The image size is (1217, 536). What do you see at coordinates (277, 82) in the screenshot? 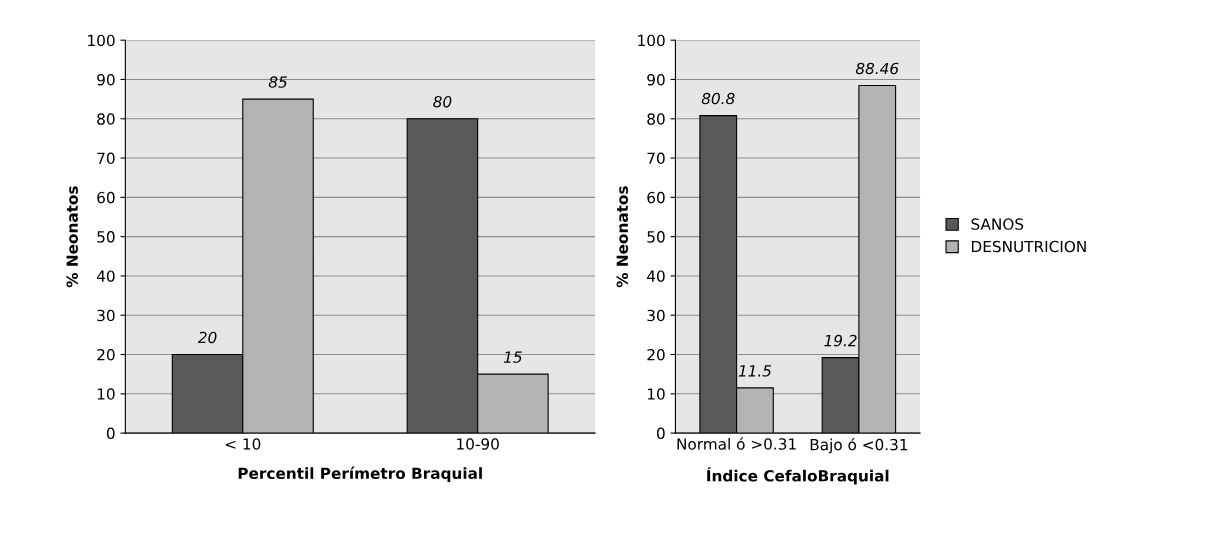
I see `data-label: 85` at bounding box center [277, 82].